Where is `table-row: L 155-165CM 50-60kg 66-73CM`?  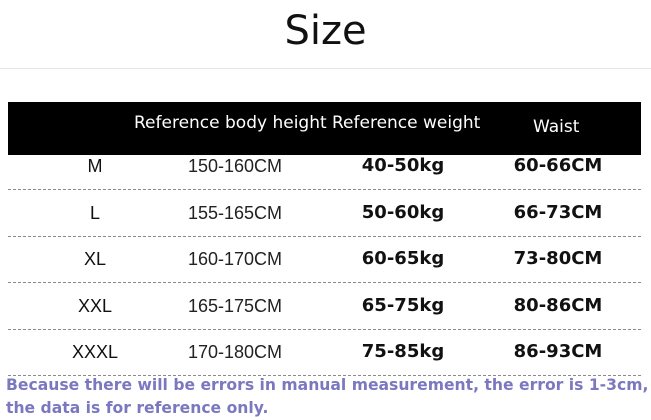
table-row: L 155-165CM 50-60kg 66-73CM is located at coordinates (324, 213).